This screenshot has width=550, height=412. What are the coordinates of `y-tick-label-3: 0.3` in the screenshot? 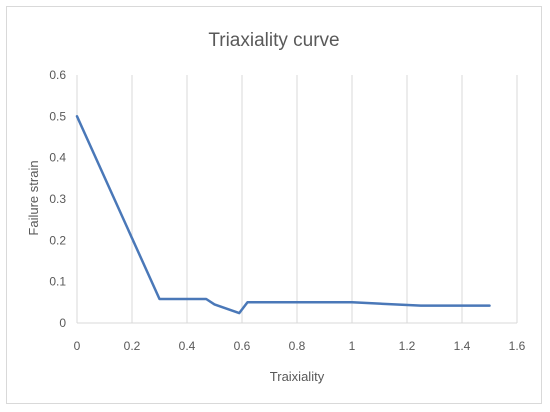 It's located at (57, 199).